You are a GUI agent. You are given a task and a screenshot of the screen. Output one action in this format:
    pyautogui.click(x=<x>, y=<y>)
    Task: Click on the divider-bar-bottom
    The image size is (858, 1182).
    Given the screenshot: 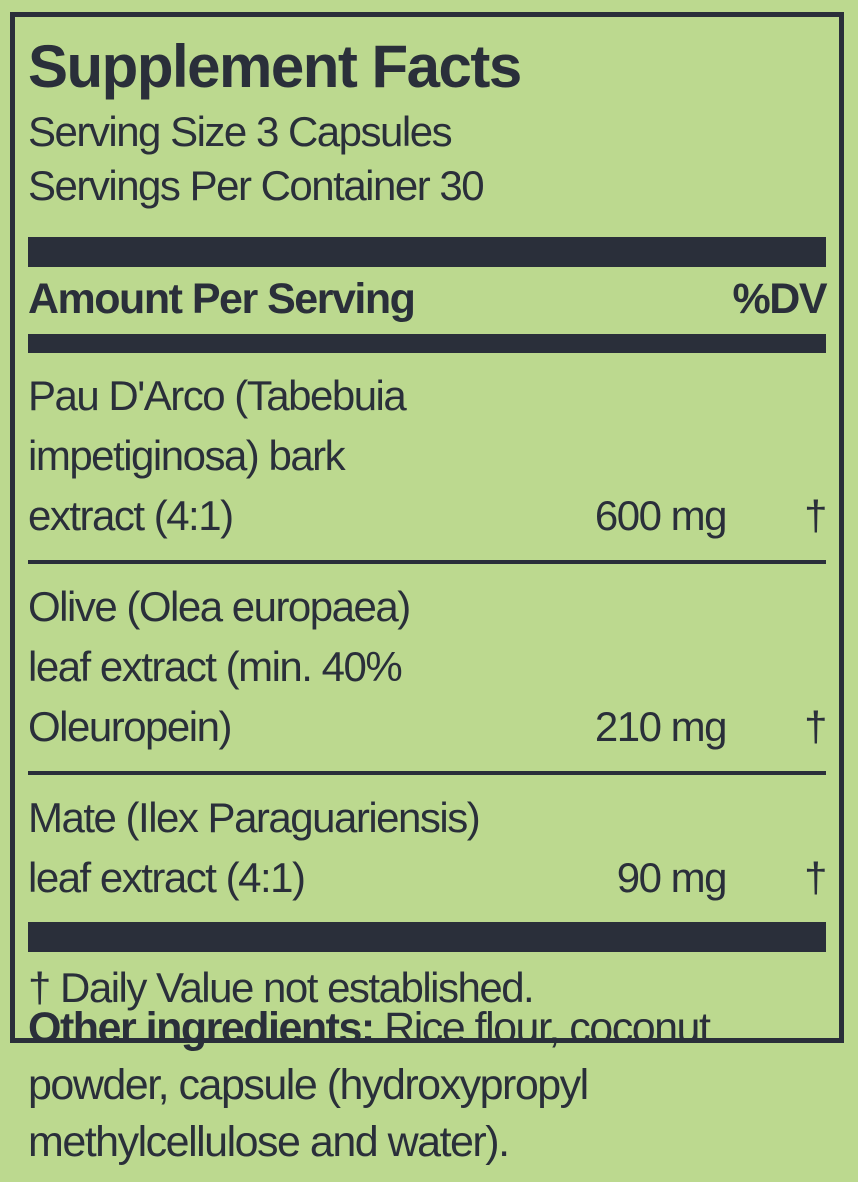 What is the action you would take?
    pyautogui.click(x=427, y=936)
    